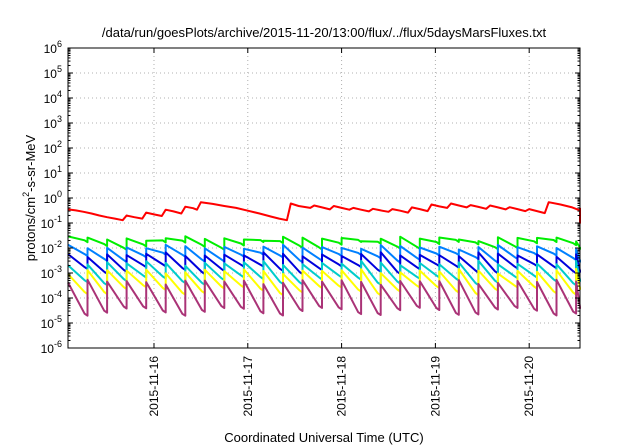  I want to click on y-tick-label: 10⁵, so click(53, 72).